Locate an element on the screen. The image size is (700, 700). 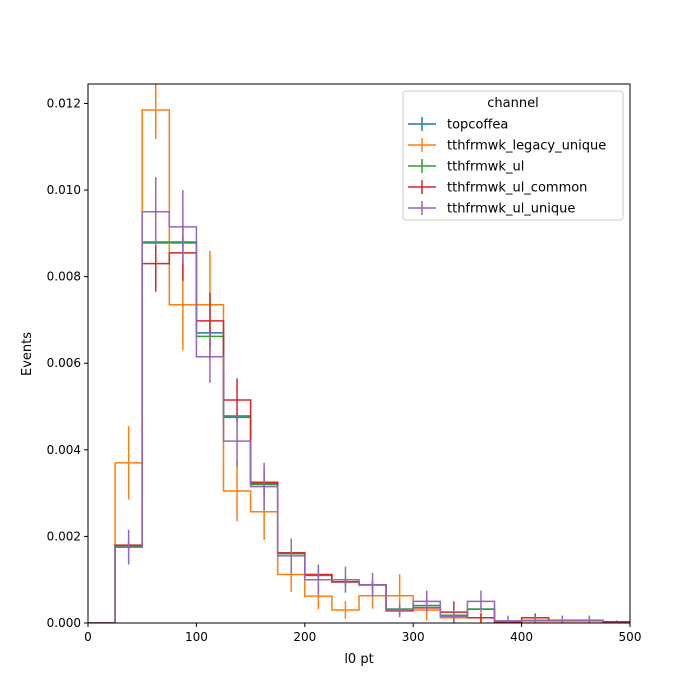
legend-label: tthfrmwk_ul_common is located at coordinates (517, 188).